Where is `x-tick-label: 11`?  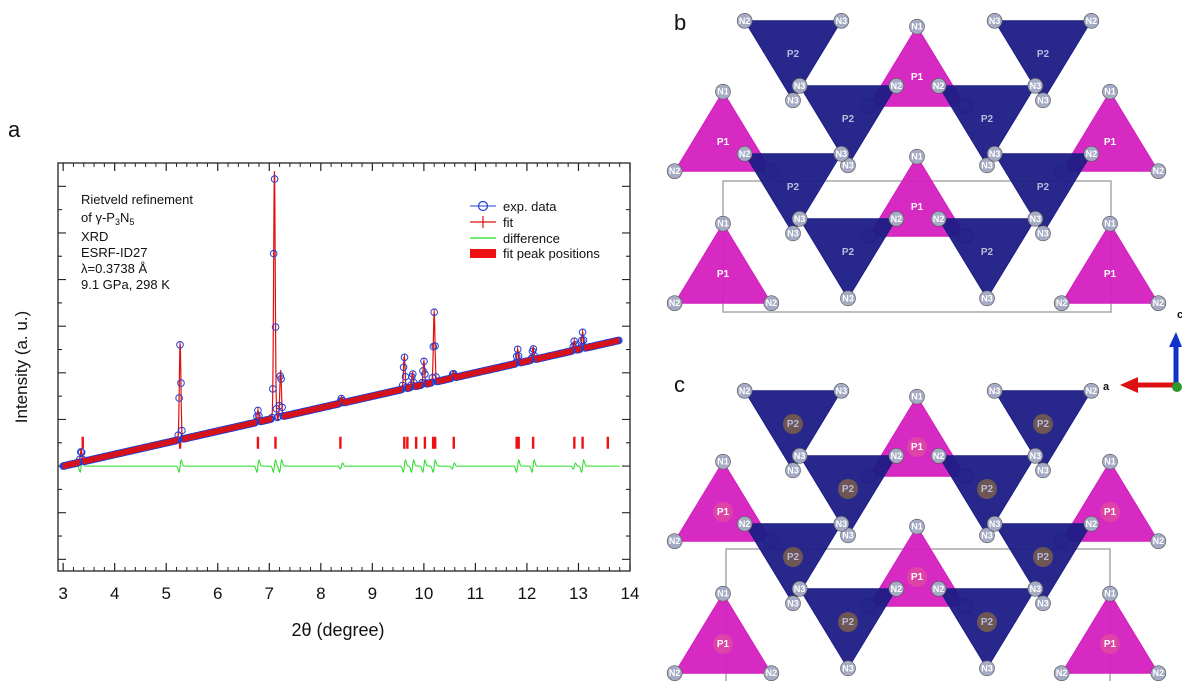
x-tick-label: 11 is located at coordinates (476, 593).